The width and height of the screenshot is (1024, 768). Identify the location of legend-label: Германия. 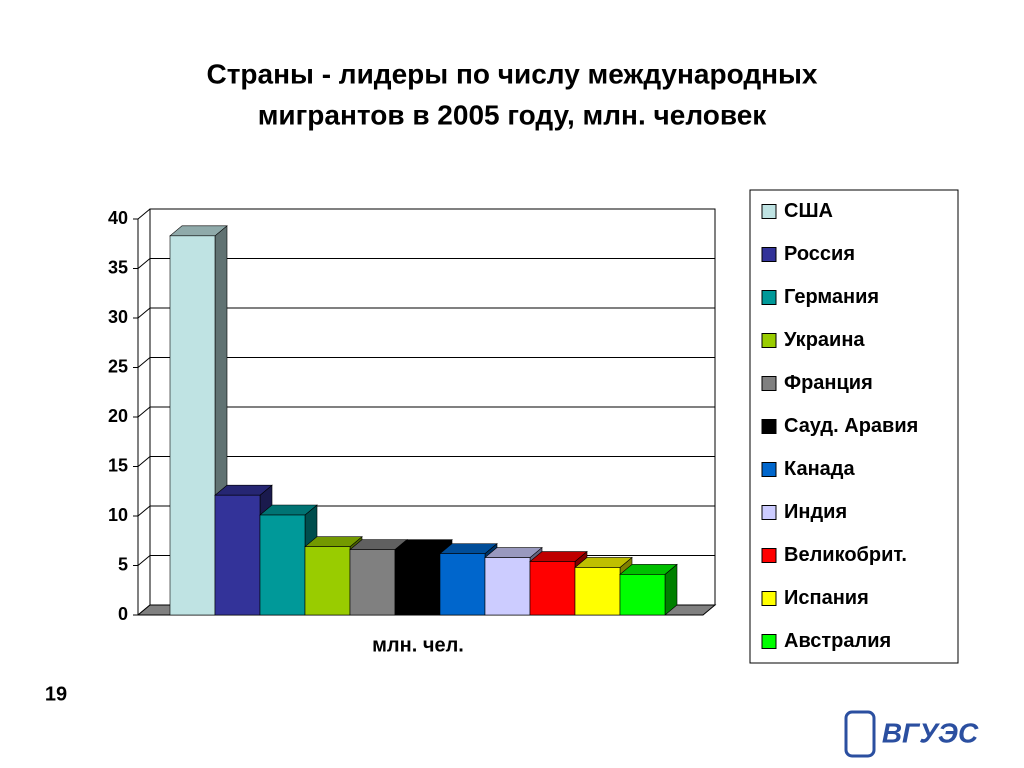
(831, 297).